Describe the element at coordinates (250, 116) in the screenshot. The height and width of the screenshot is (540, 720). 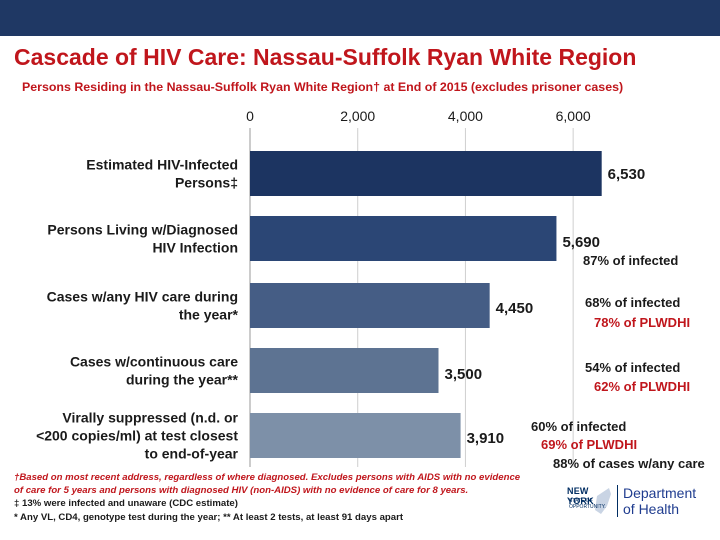
I see `x-tick-label: 0` at that location.